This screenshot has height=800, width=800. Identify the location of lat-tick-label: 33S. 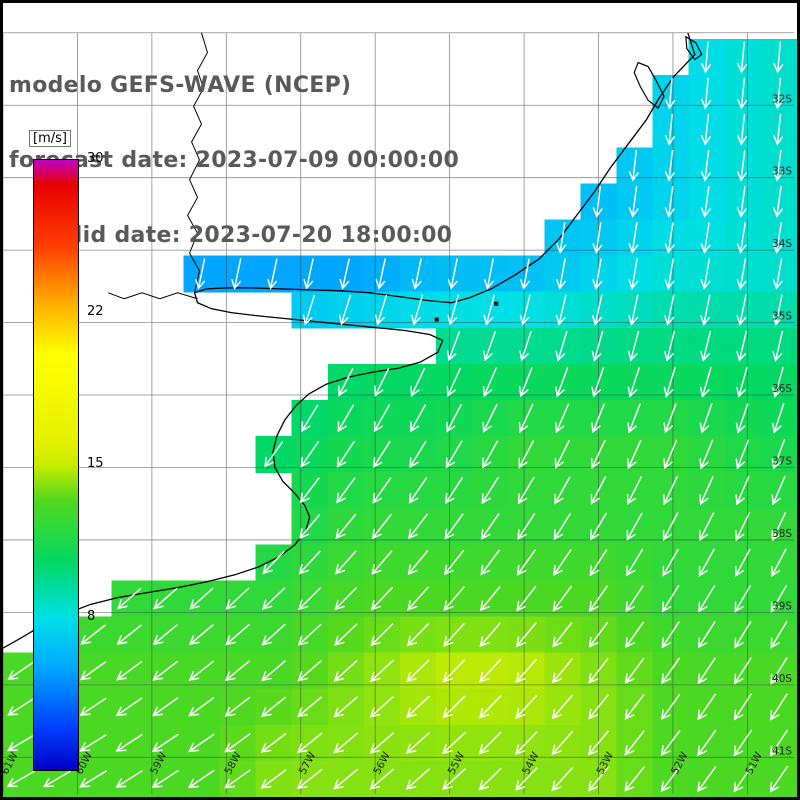
(782, 172).